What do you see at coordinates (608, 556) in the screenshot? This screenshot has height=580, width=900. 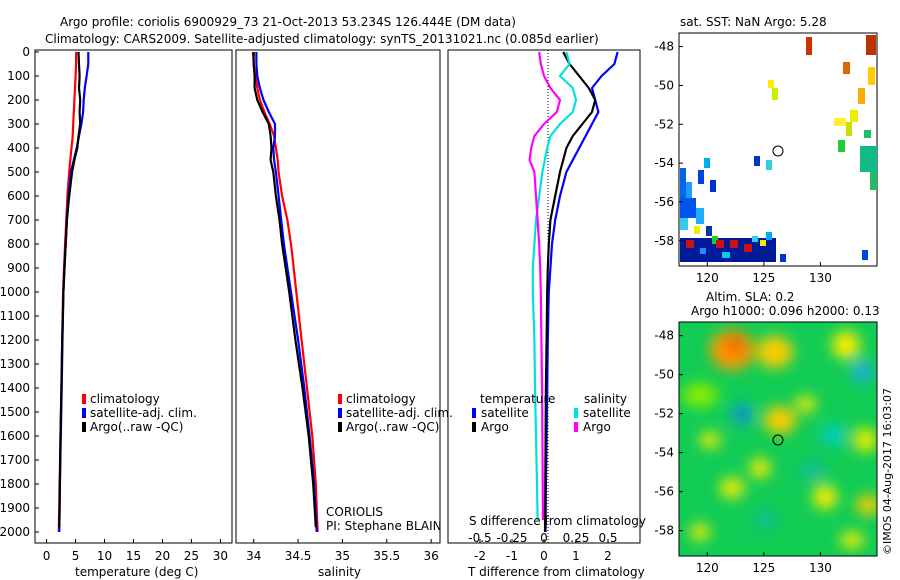 I see `x-tick-label: 2` at bounding box center [608, 556].